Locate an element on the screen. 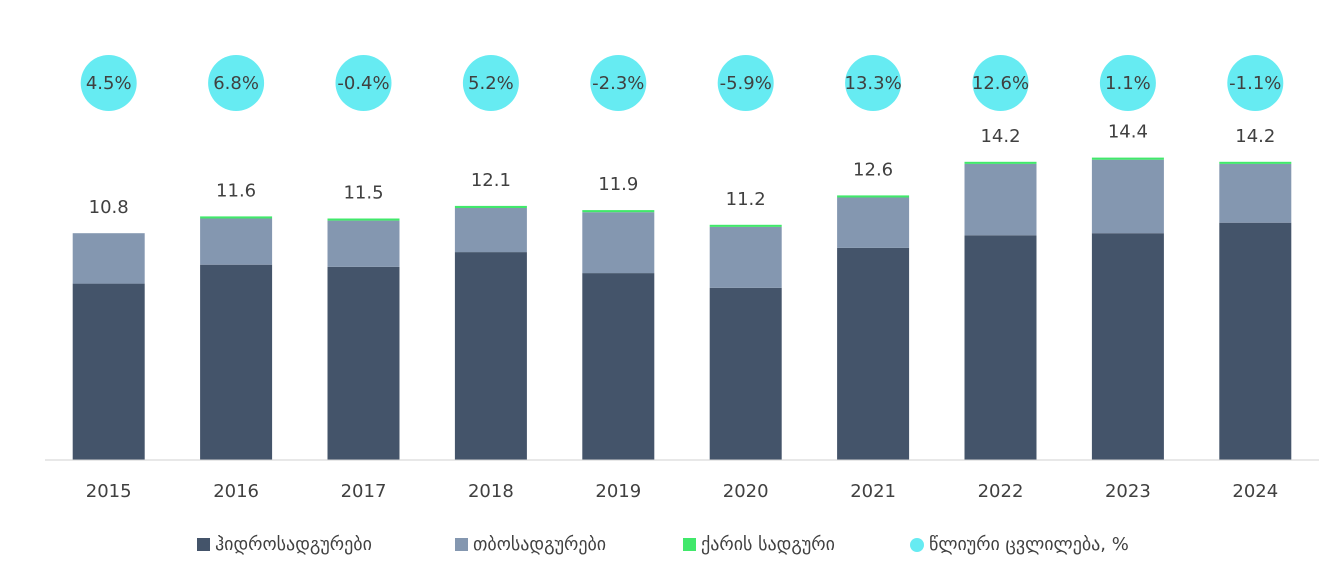  total-label: 10.8 is located at coordinates (109, 207).